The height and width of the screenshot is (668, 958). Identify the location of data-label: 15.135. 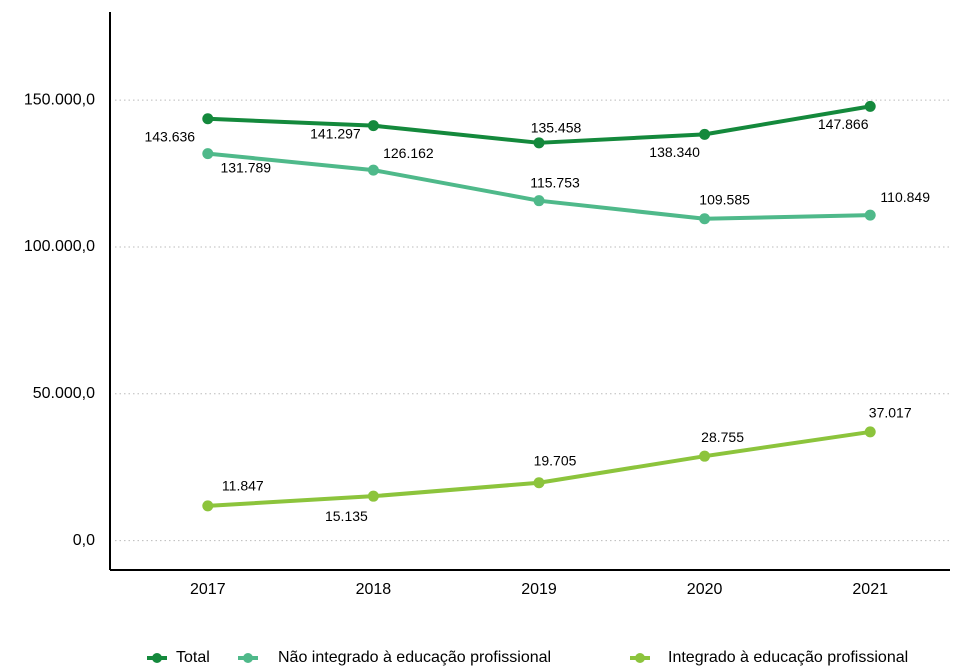
(346, 516).